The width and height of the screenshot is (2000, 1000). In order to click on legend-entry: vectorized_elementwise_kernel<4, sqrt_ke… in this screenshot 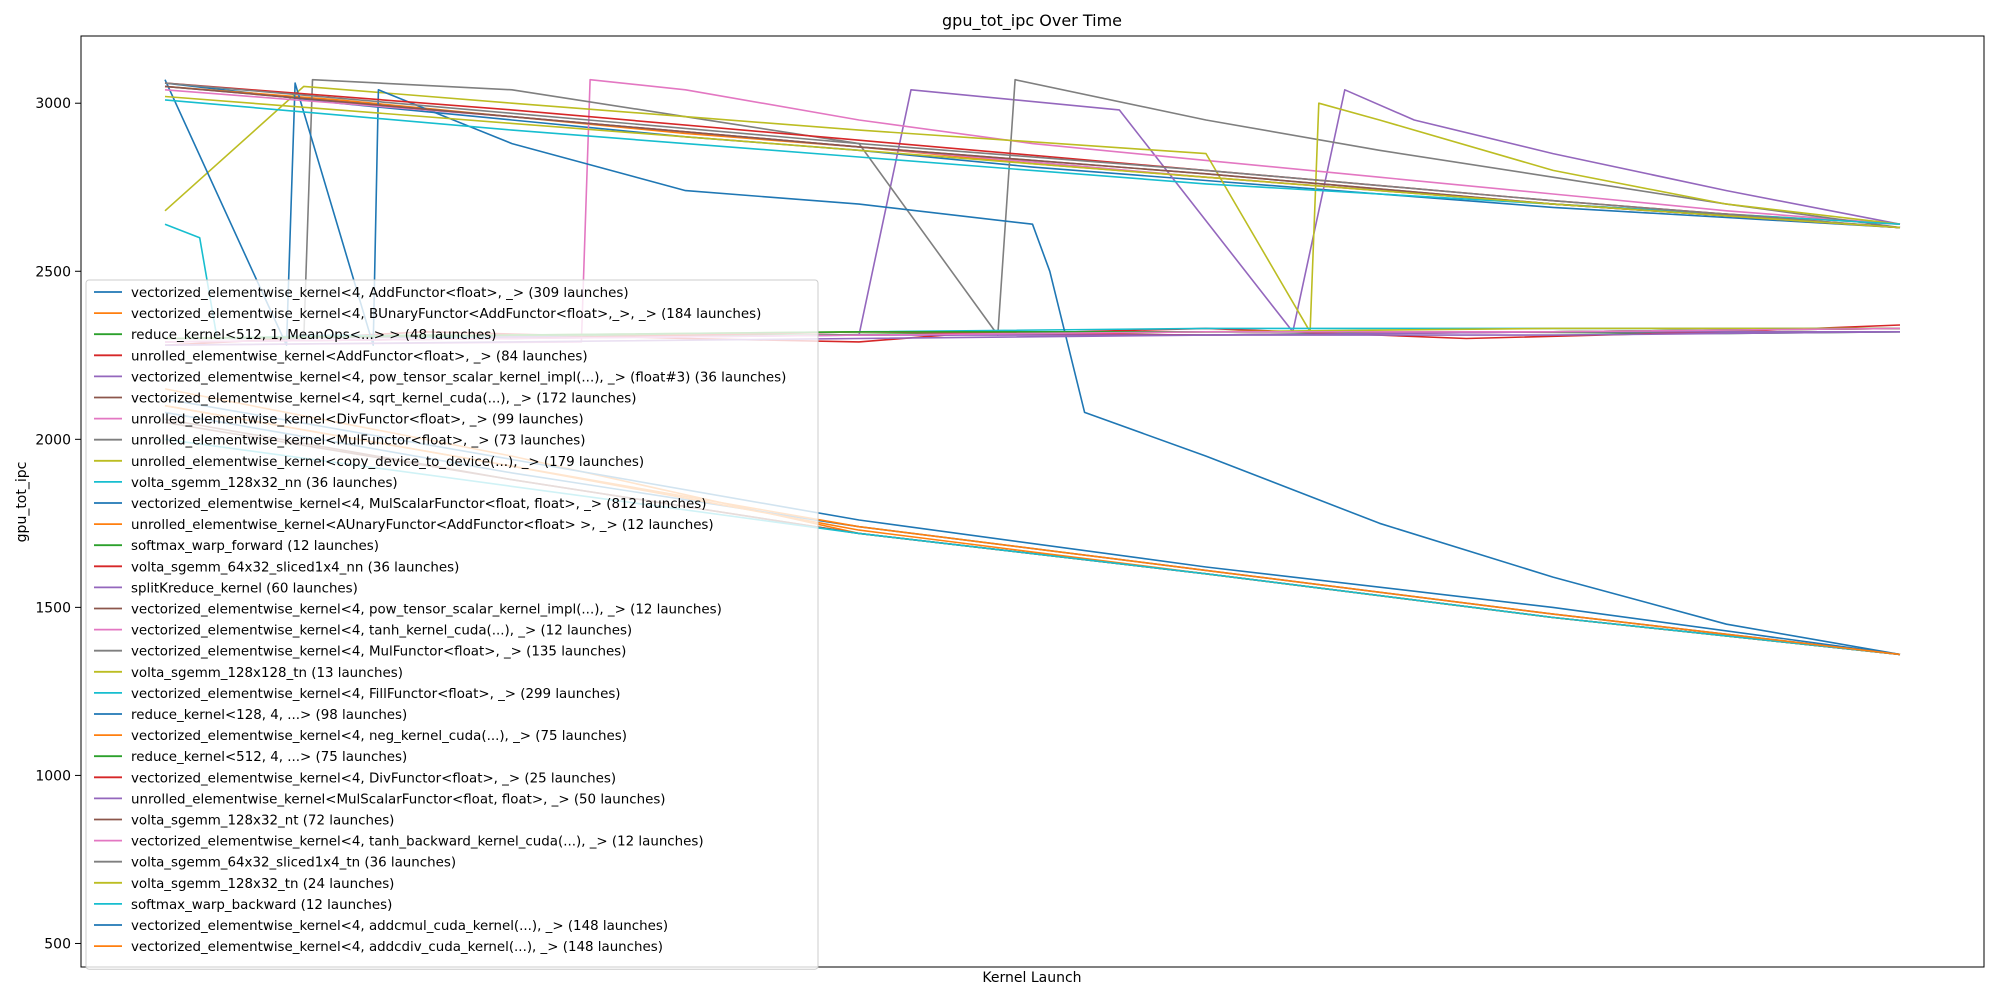, I will do `click(383, 399)`.